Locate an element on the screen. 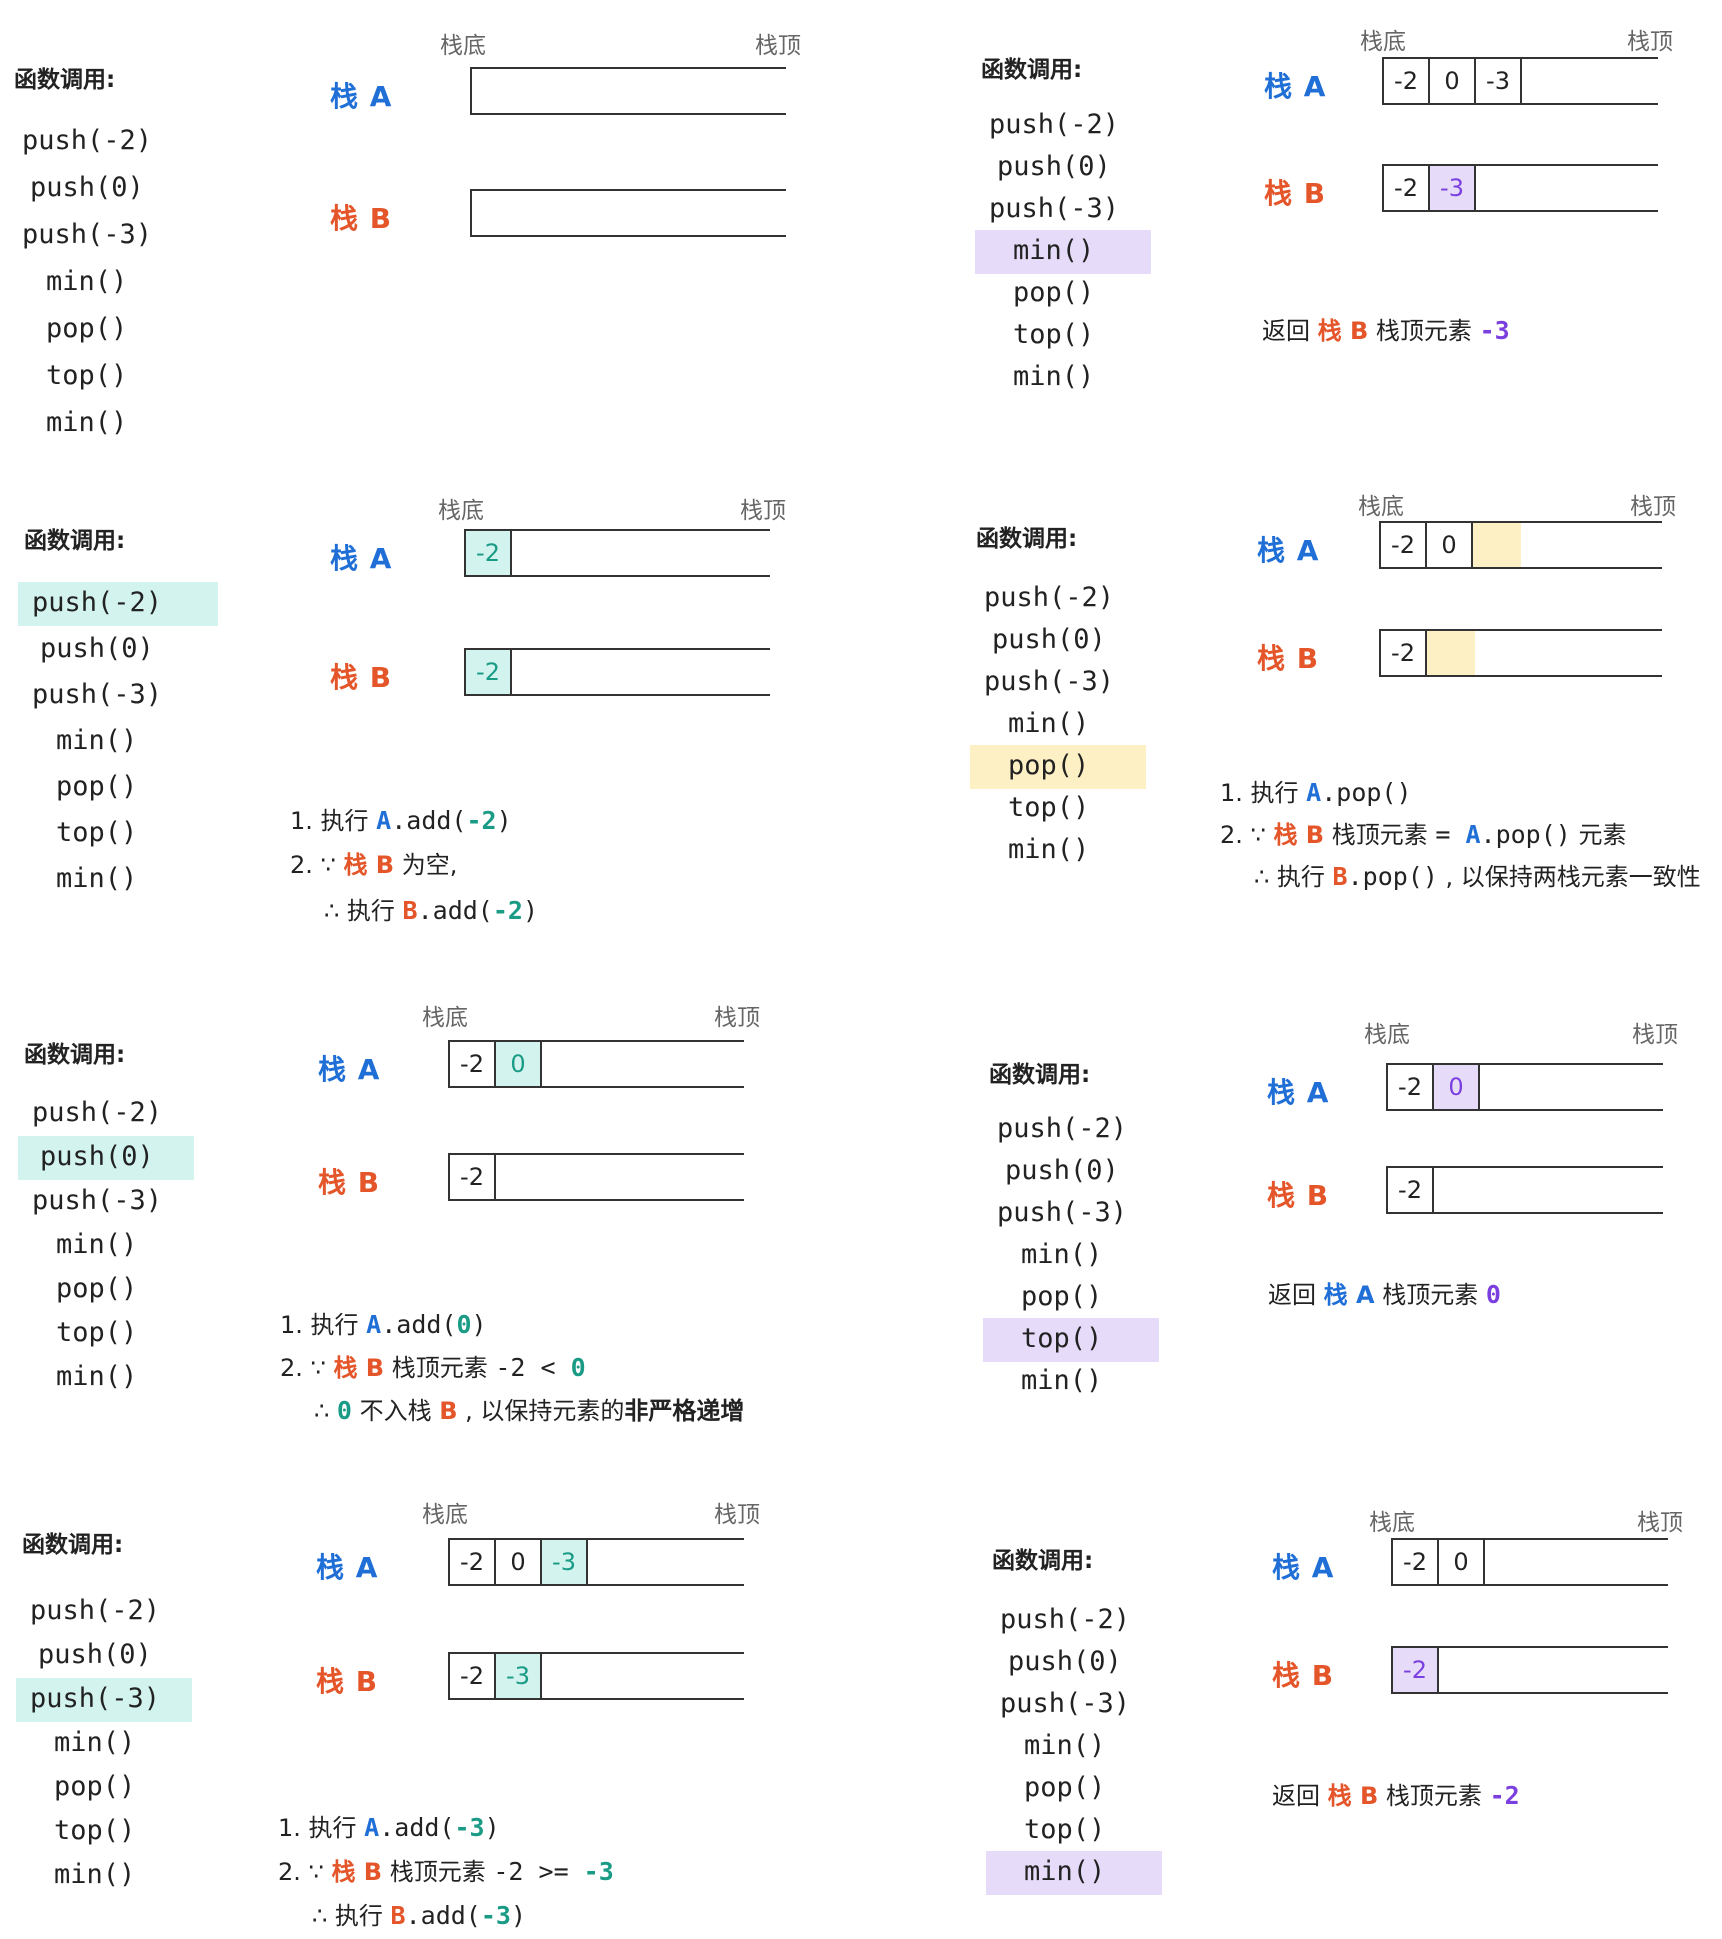  step-line-2: 2. ∵ 栈 B 栈顶元素 -2 < 0 is located at coordinates (433, 1367).